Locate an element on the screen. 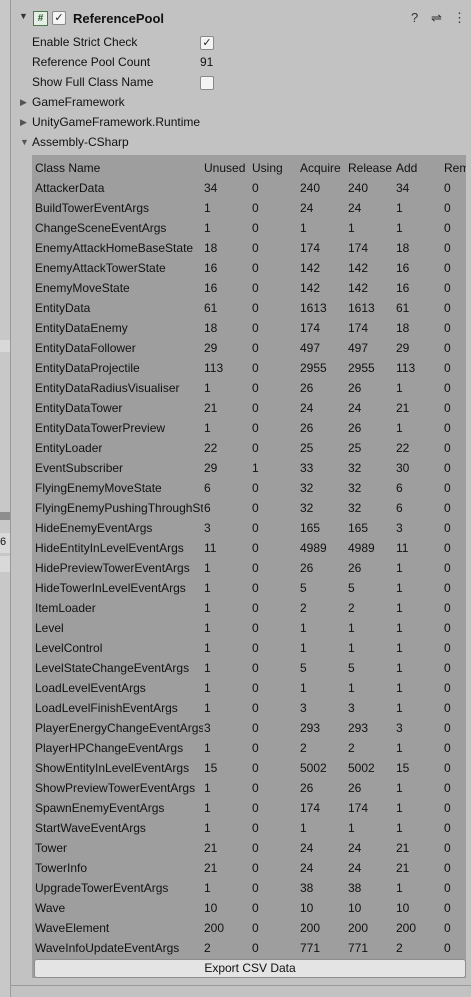  table-row: ItemLoader 1 0 2 2 1 0 is located at coordinates (249, 607).